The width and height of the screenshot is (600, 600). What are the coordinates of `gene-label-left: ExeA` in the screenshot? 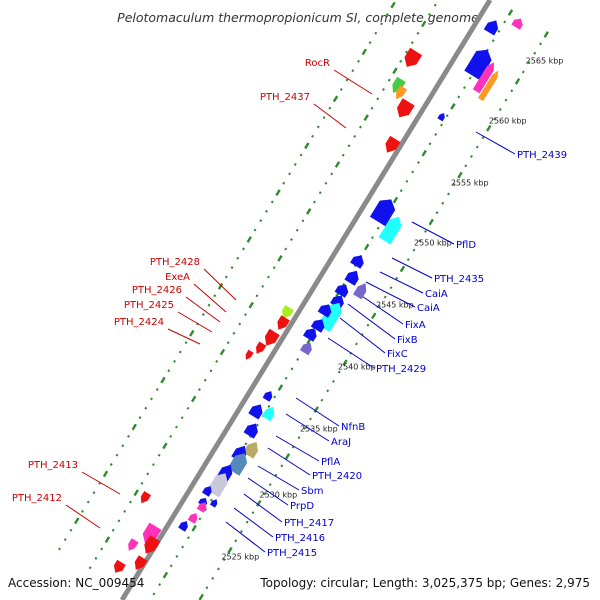 It's located at (177, 277).